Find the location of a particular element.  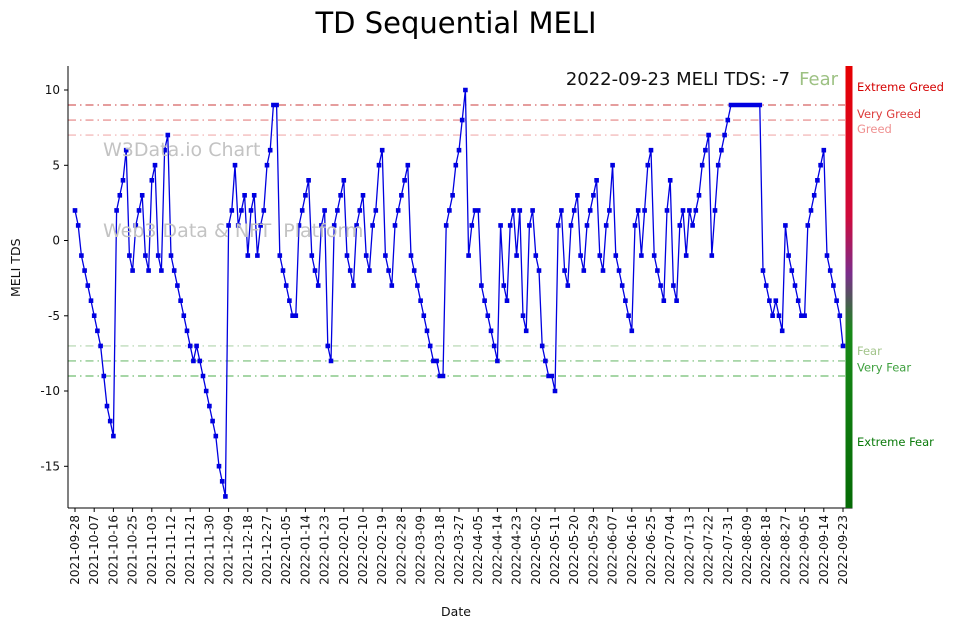

x-tick-label: 2022-02-10 is located at coordinates (363, 550).